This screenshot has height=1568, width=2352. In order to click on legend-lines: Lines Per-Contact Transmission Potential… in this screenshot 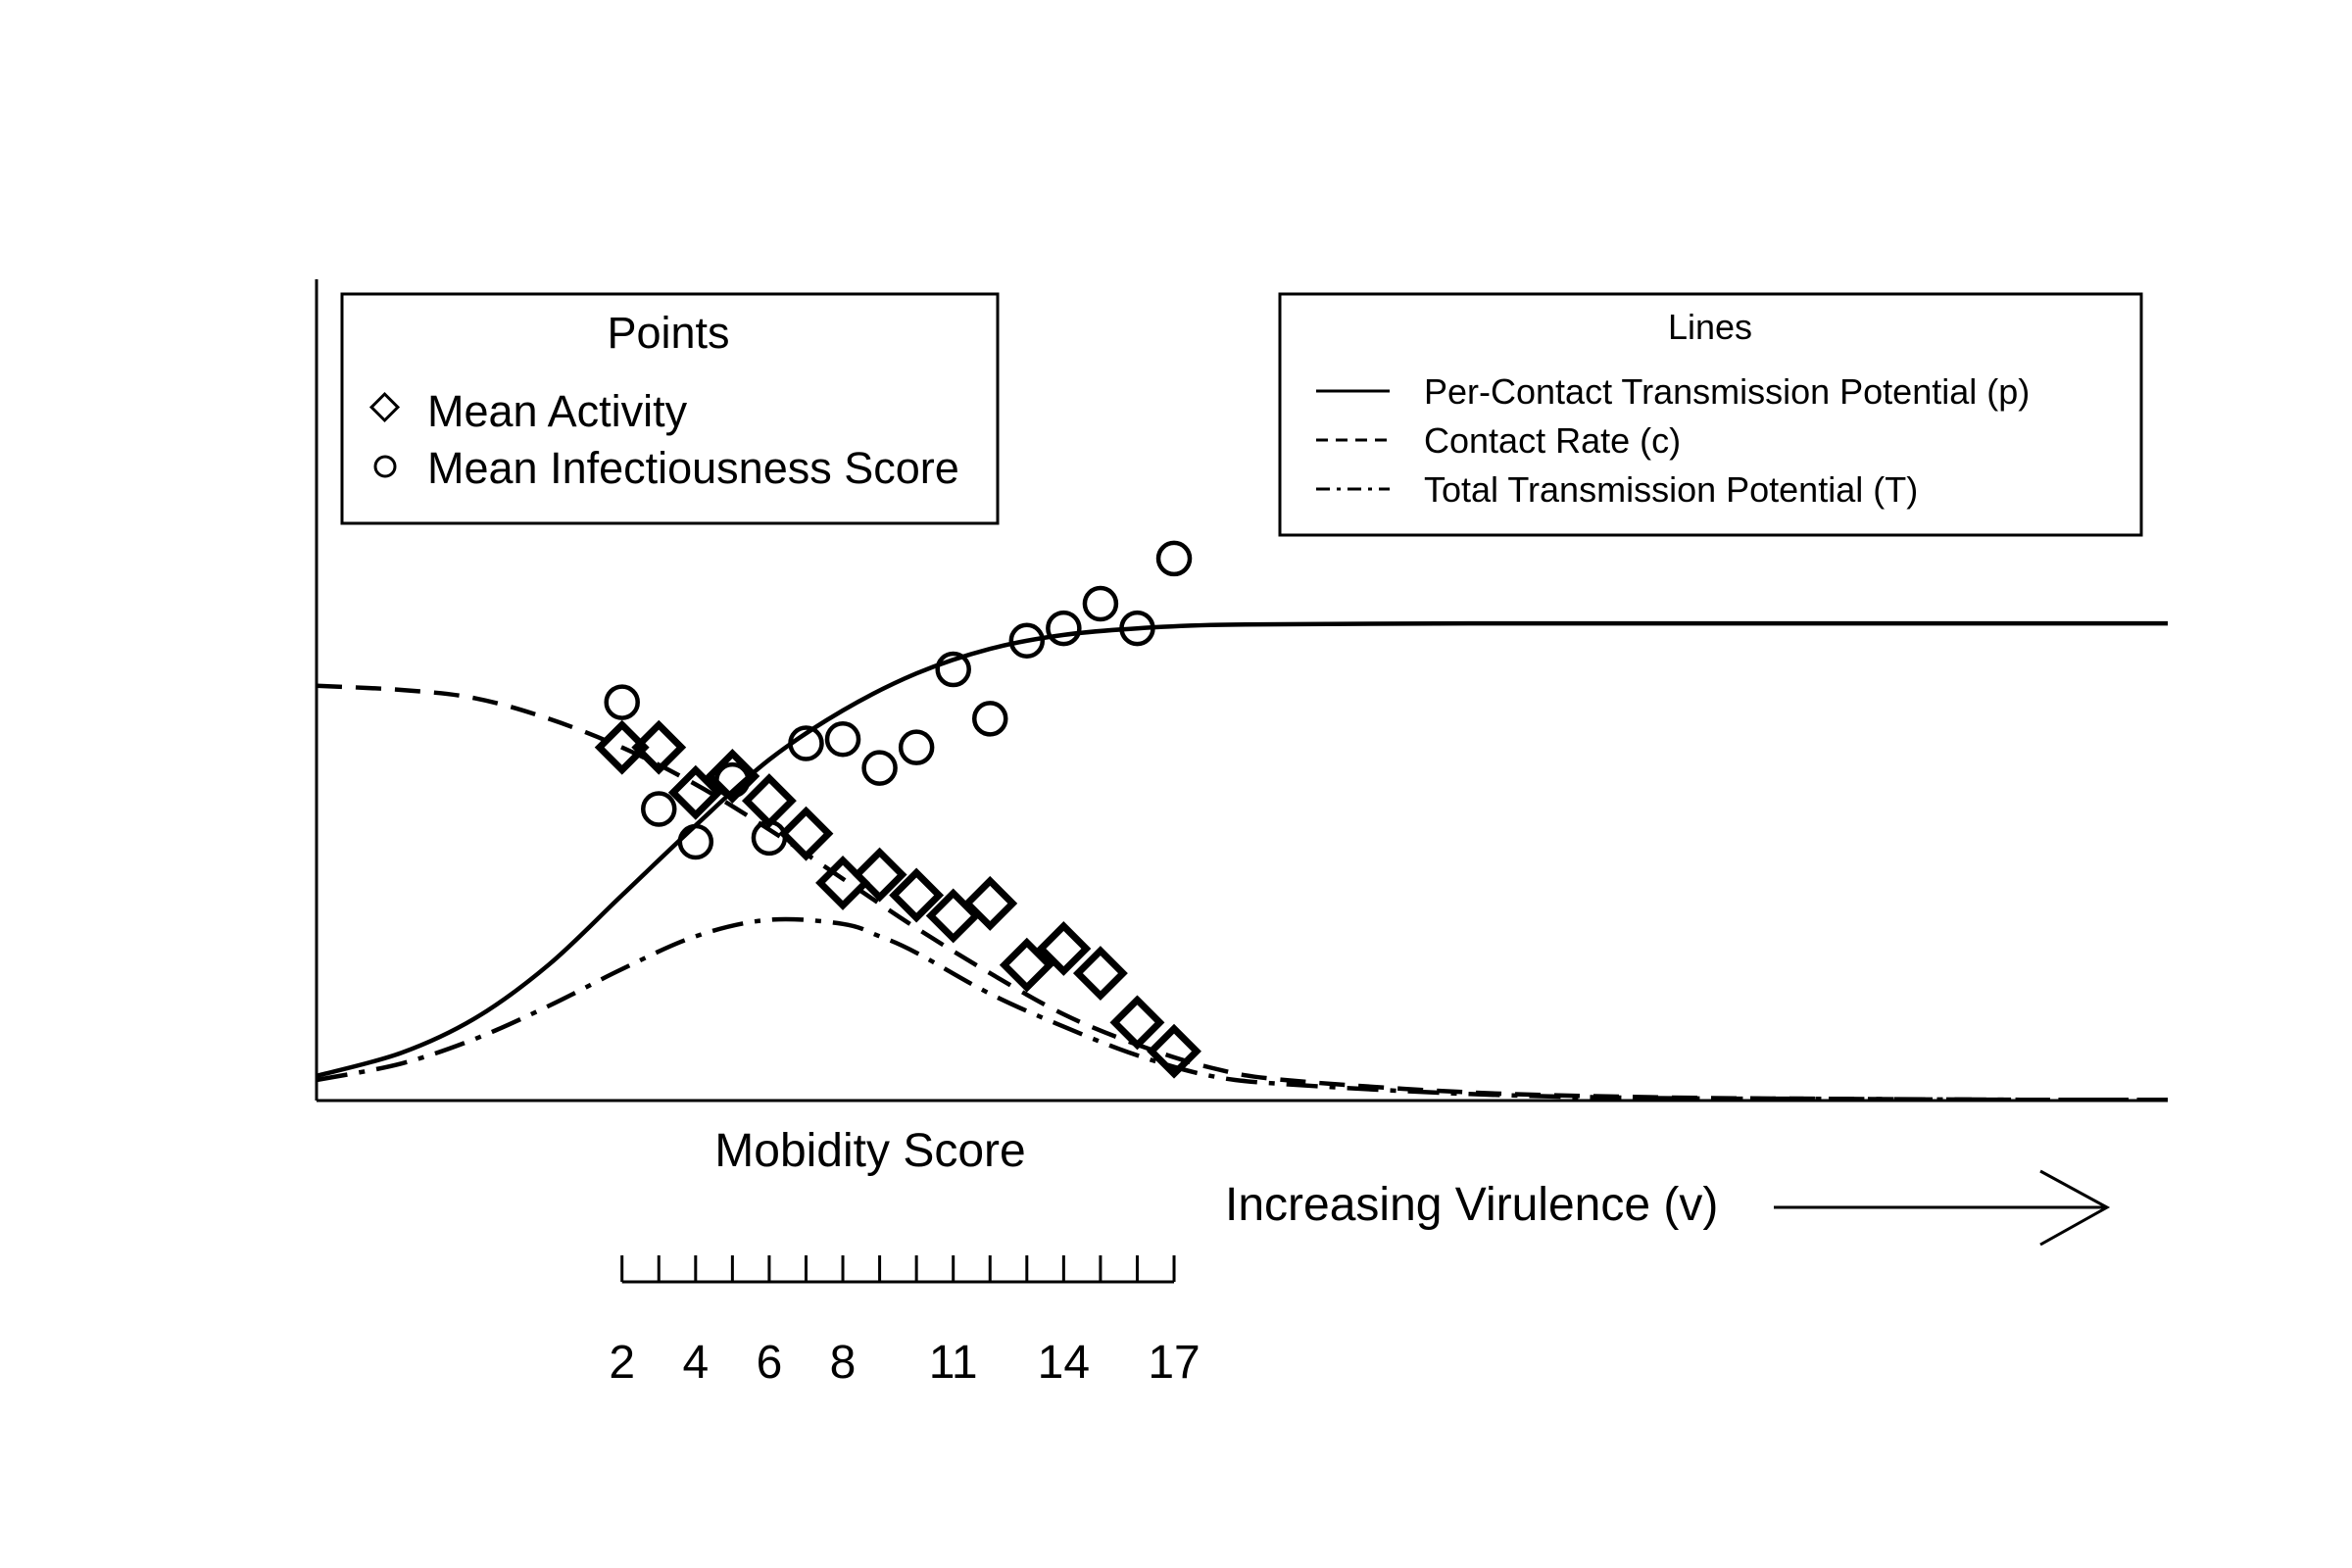, I will do `click(1710, 414)`.